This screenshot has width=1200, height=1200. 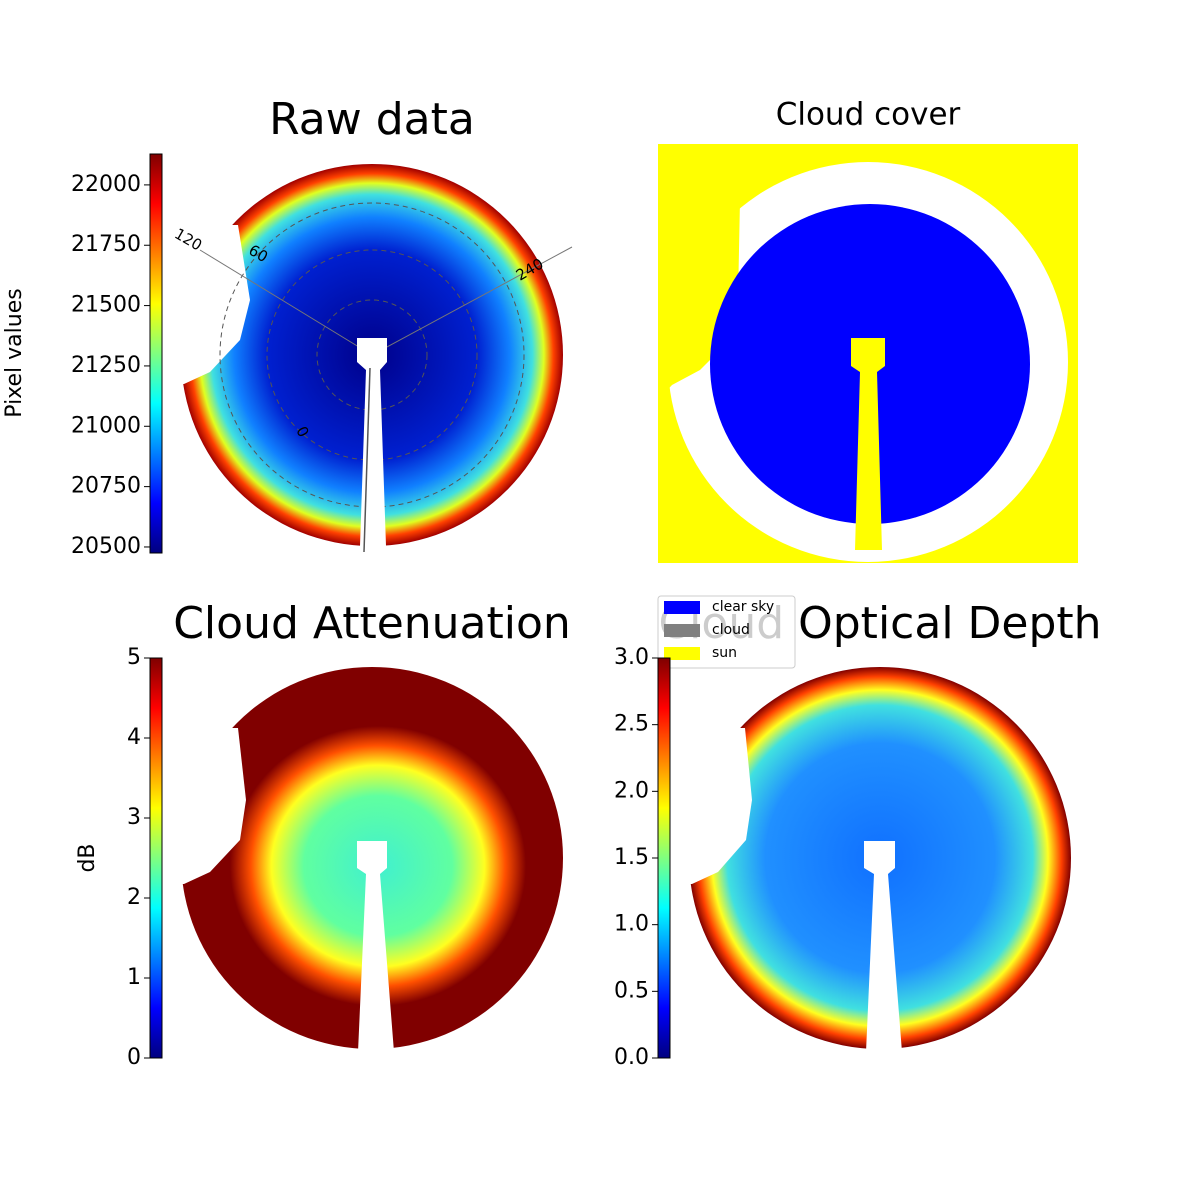 What do you see at coordinates (631, 657) in the screenshot?
I see `tick-label: 3.0` at bounding box center [631, 657].